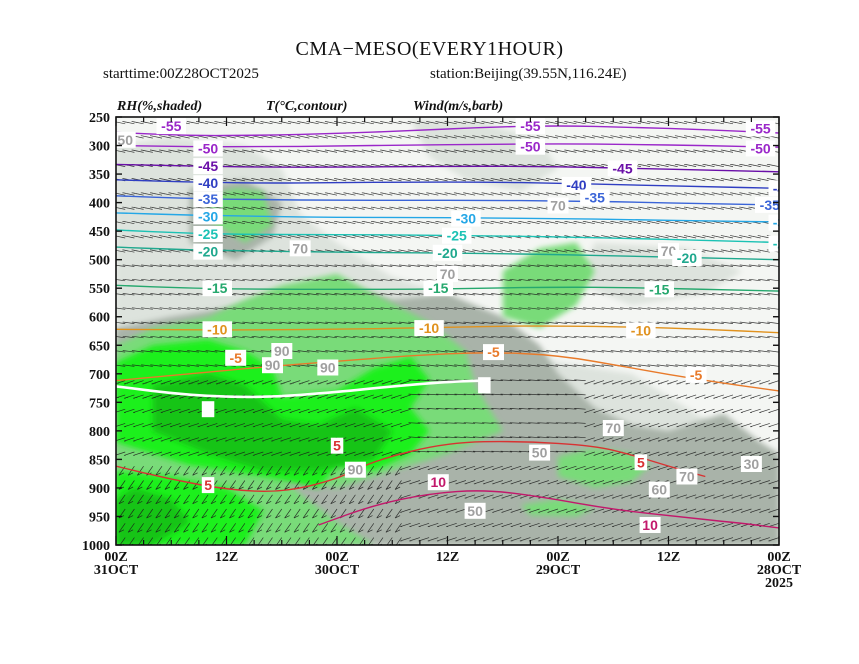 This screenshot has height=664, width=859. I want to click on label-text: -35, so click(770, 205).